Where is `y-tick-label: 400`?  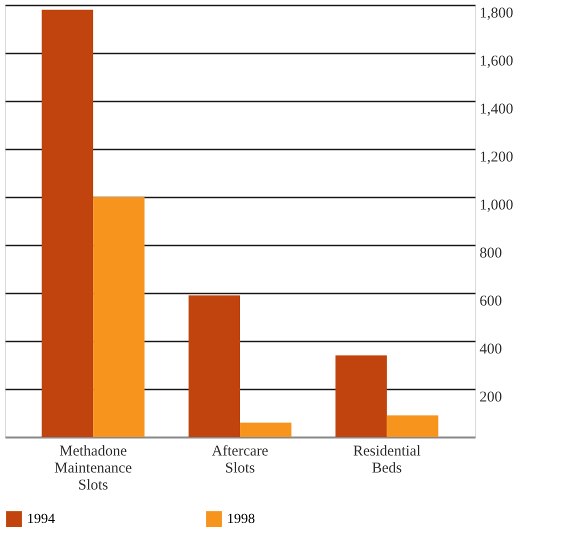
y-tick-label: 400 is located at coordinates (491, 350).